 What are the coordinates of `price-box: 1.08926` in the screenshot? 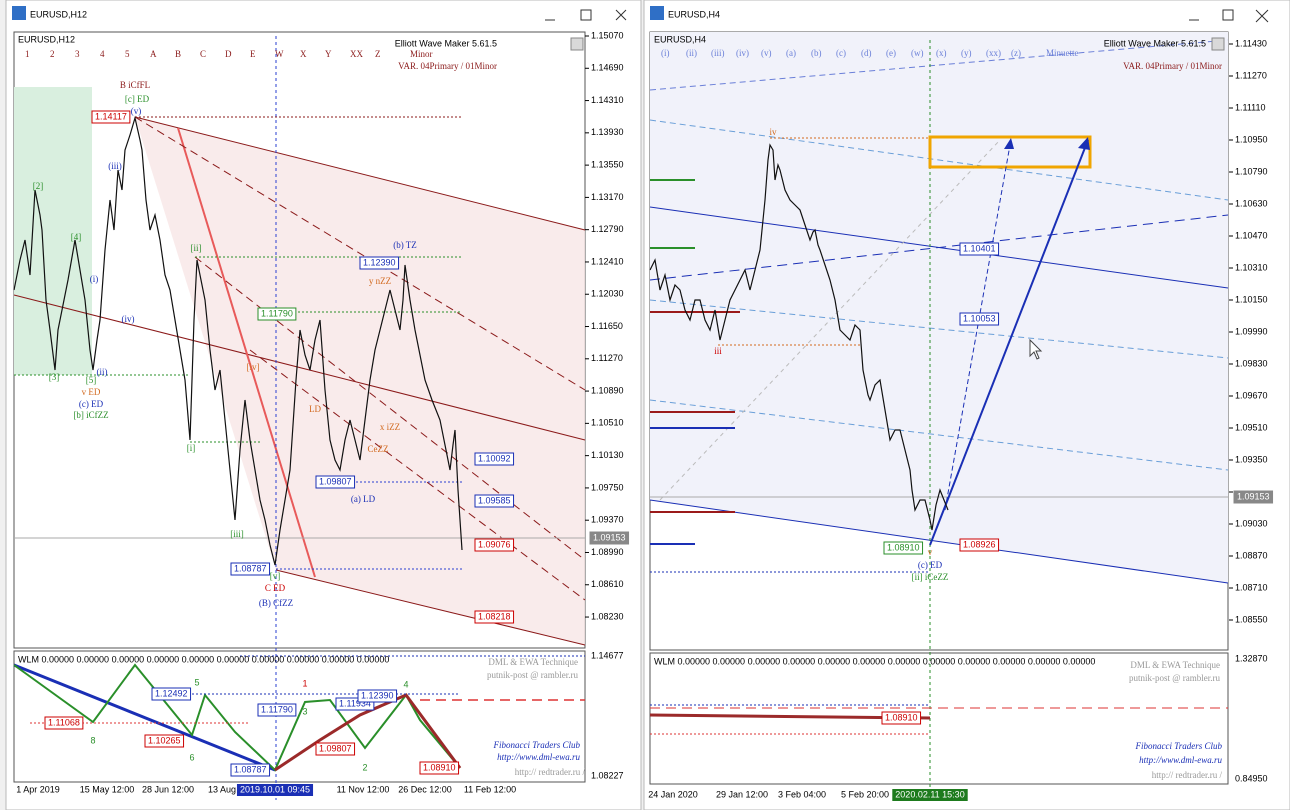 It's located at (979, 544).